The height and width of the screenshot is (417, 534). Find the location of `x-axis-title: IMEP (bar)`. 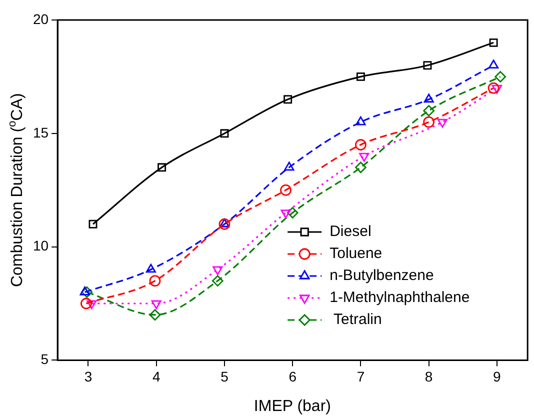

x-axis-title: IMEP (bar) is located at coordinates (292, 406).